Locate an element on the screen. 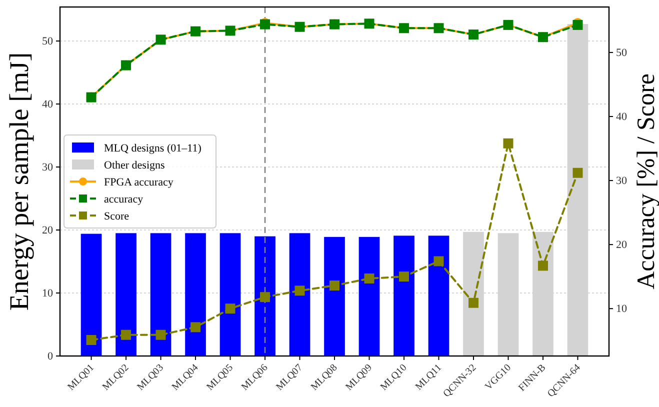  y-axis-title: Energy per sample [mJ] is located at coordinates (19, 181).